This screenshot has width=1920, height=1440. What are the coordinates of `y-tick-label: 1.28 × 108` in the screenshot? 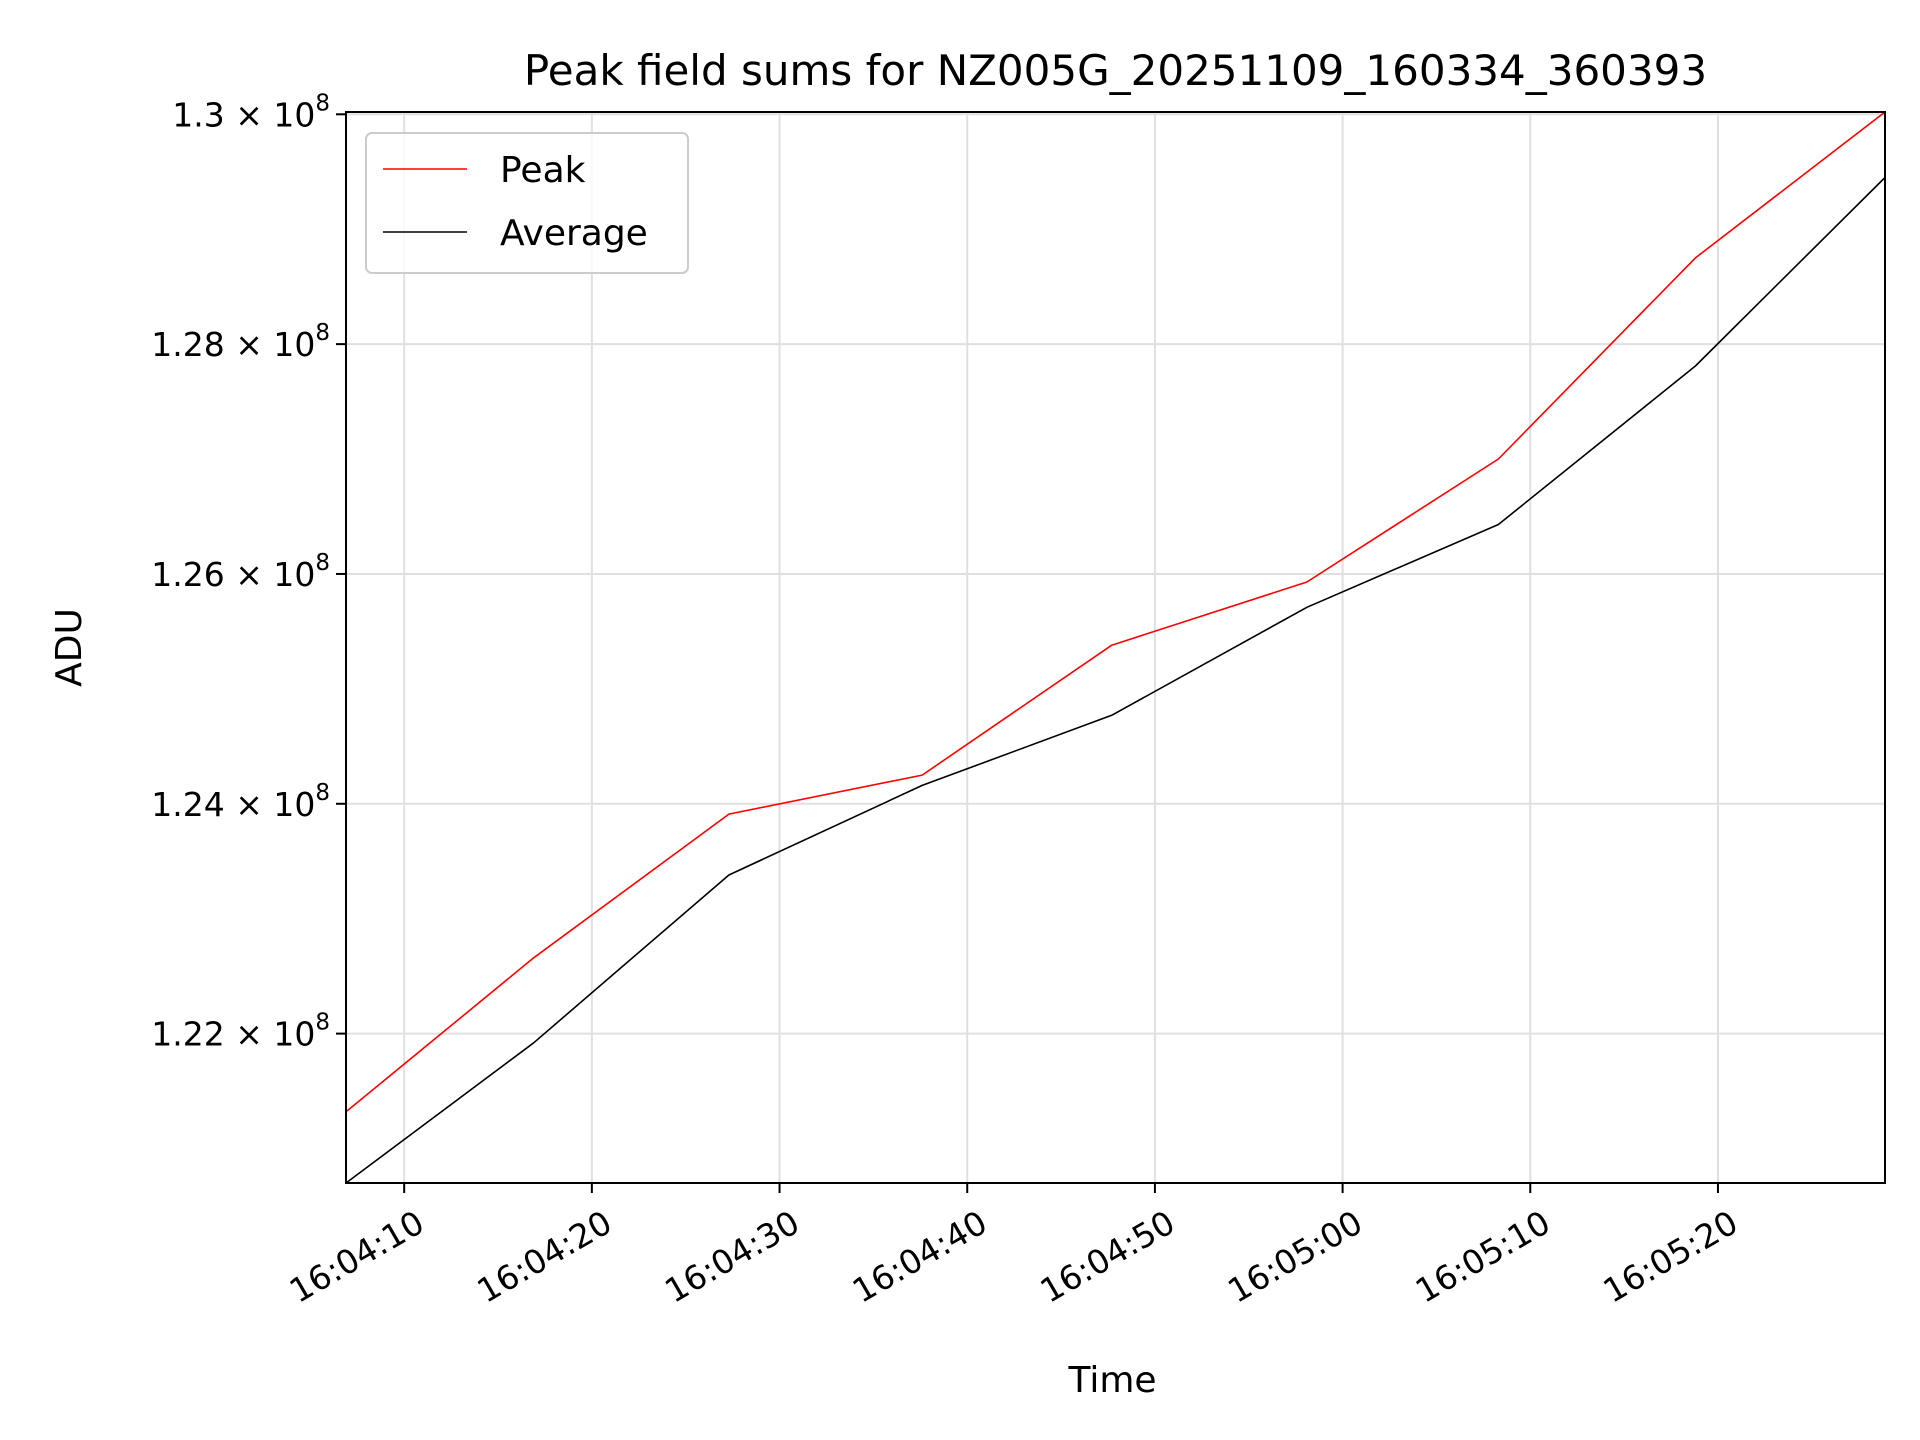 It's located at (240, 342).